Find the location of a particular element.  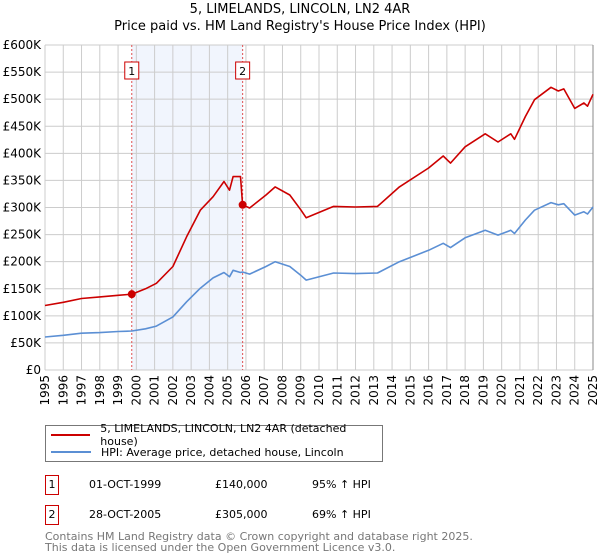

x-tick-label: 2021 is located at coordinates (520, 390).